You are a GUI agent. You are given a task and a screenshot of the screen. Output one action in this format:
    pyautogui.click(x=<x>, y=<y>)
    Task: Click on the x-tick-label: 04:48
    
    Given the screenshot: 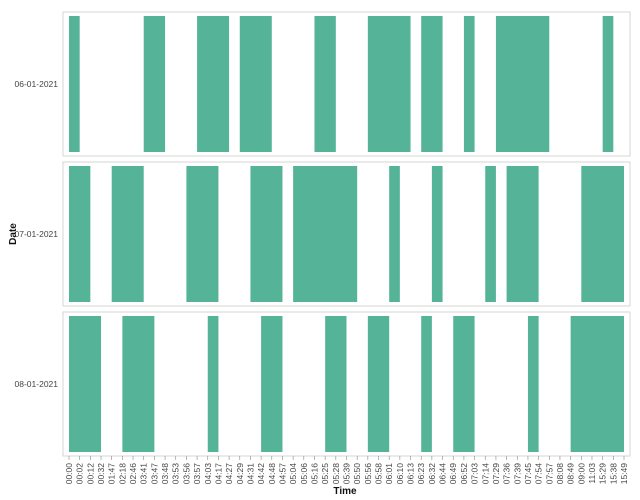 What is the action you would take?
    pyautogui.click(x=272, y=474)
    